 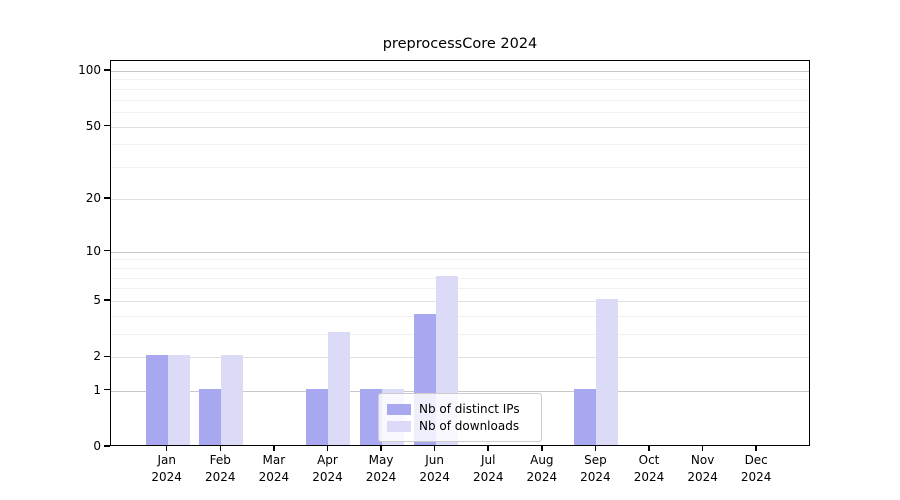 What do you see at coordinates (93, 125) in the screenshot?
I see `y-tick-label: 50` at bounding box center [93, 125].